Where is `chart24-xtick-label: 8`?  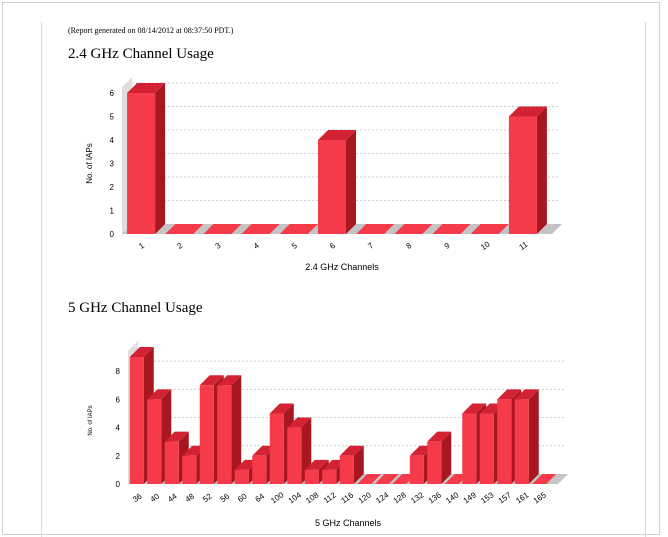
chart24-xtick-label: 8 is located at coordinates (409, 246).